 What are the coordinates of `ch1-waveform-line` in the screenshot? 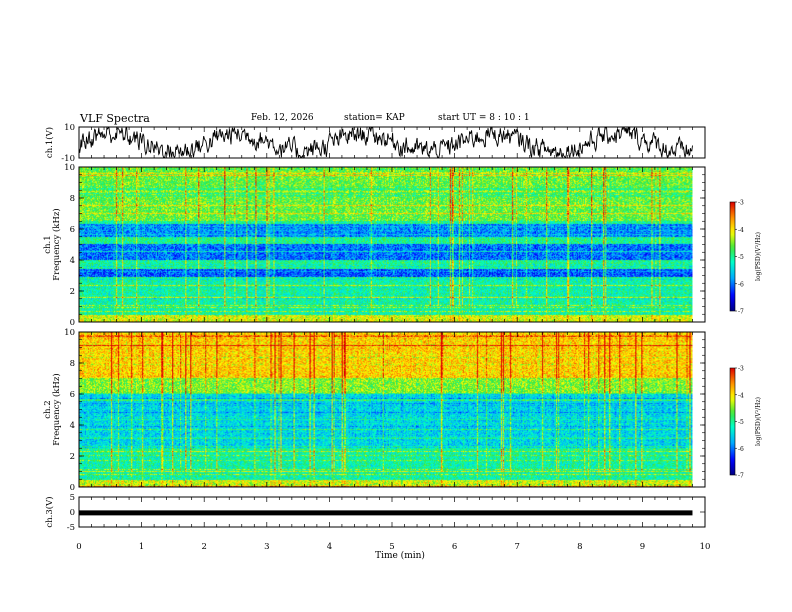 It's located at (385, 142).